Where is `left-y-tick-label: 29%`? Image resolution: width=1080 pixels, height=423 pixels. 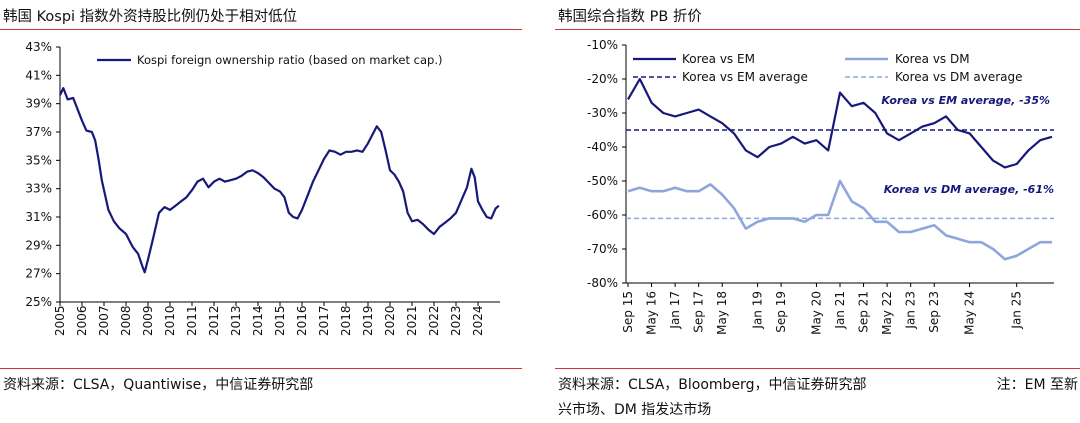 left-y-tick-label: 29% is located at coordinates (38, 245).